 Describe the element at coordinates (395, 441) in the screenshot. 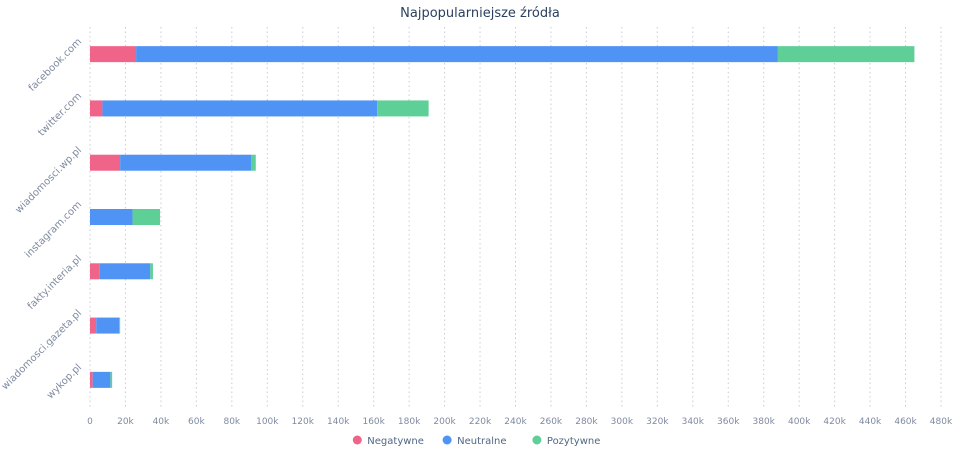

I see `legend-label: Negatywne` at that location.